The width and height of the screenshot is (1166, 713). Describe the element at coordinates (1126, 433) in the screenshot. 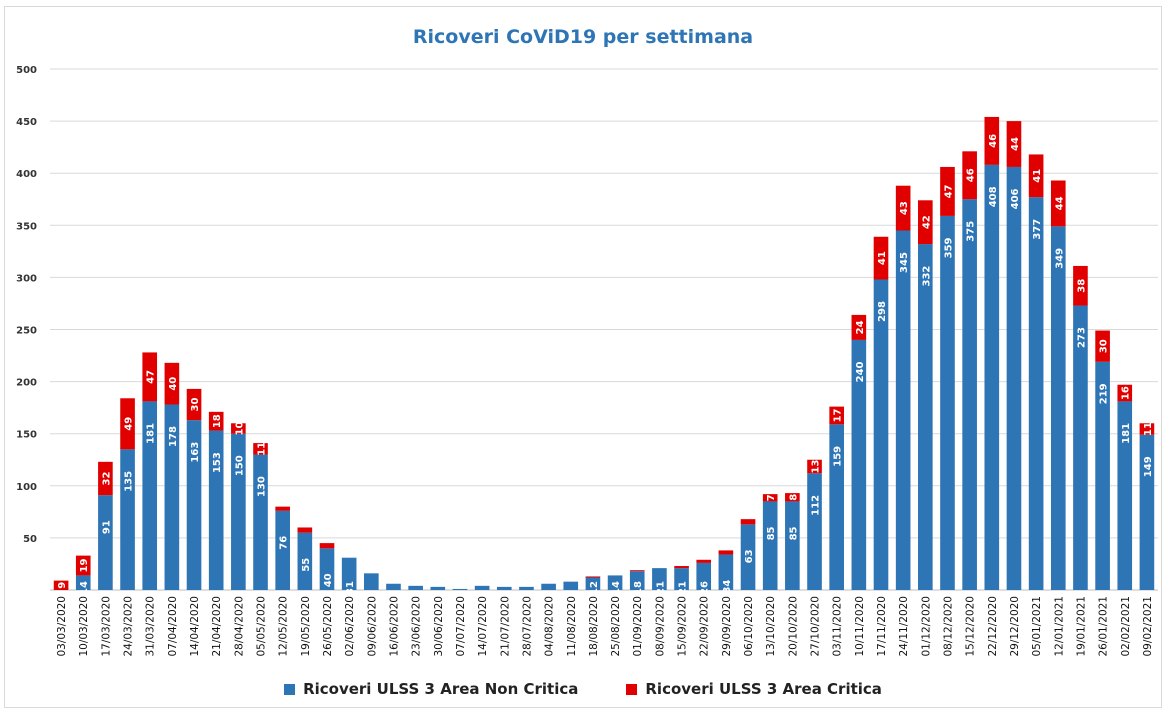

I see `data-label-non-critica: 181` at that location.